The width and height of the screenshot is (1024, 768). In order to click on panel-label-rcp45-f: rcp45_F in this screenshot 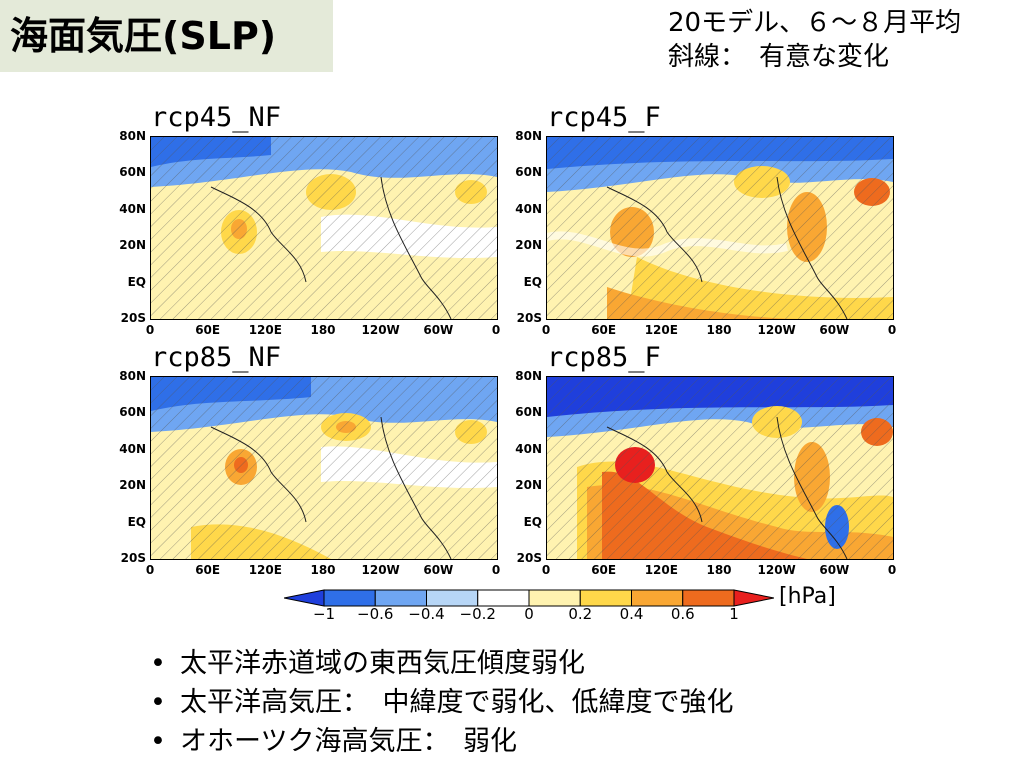, I will do `click(604, 117)`.